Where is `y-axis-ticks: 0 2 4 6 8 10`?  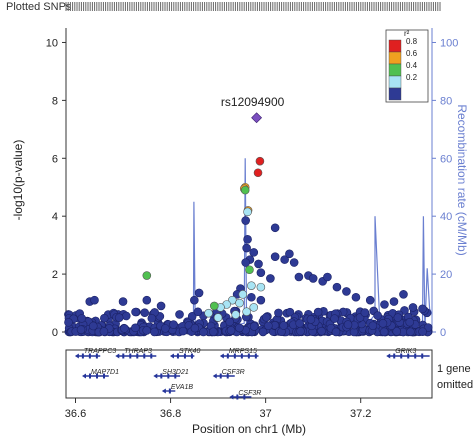
y-axis-ticks: 0 2 4 6 8 10 is located at coordinates (56, 188).